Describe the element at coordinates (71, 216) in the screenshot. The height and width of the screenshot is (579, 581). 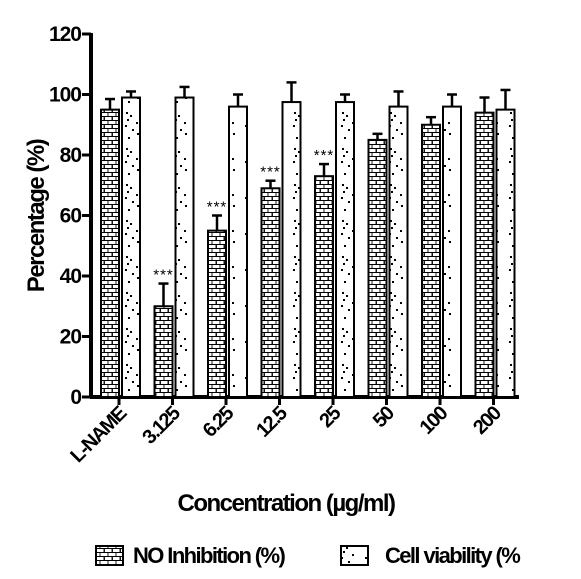
I see `y-tick-label-60: 60` at that location.